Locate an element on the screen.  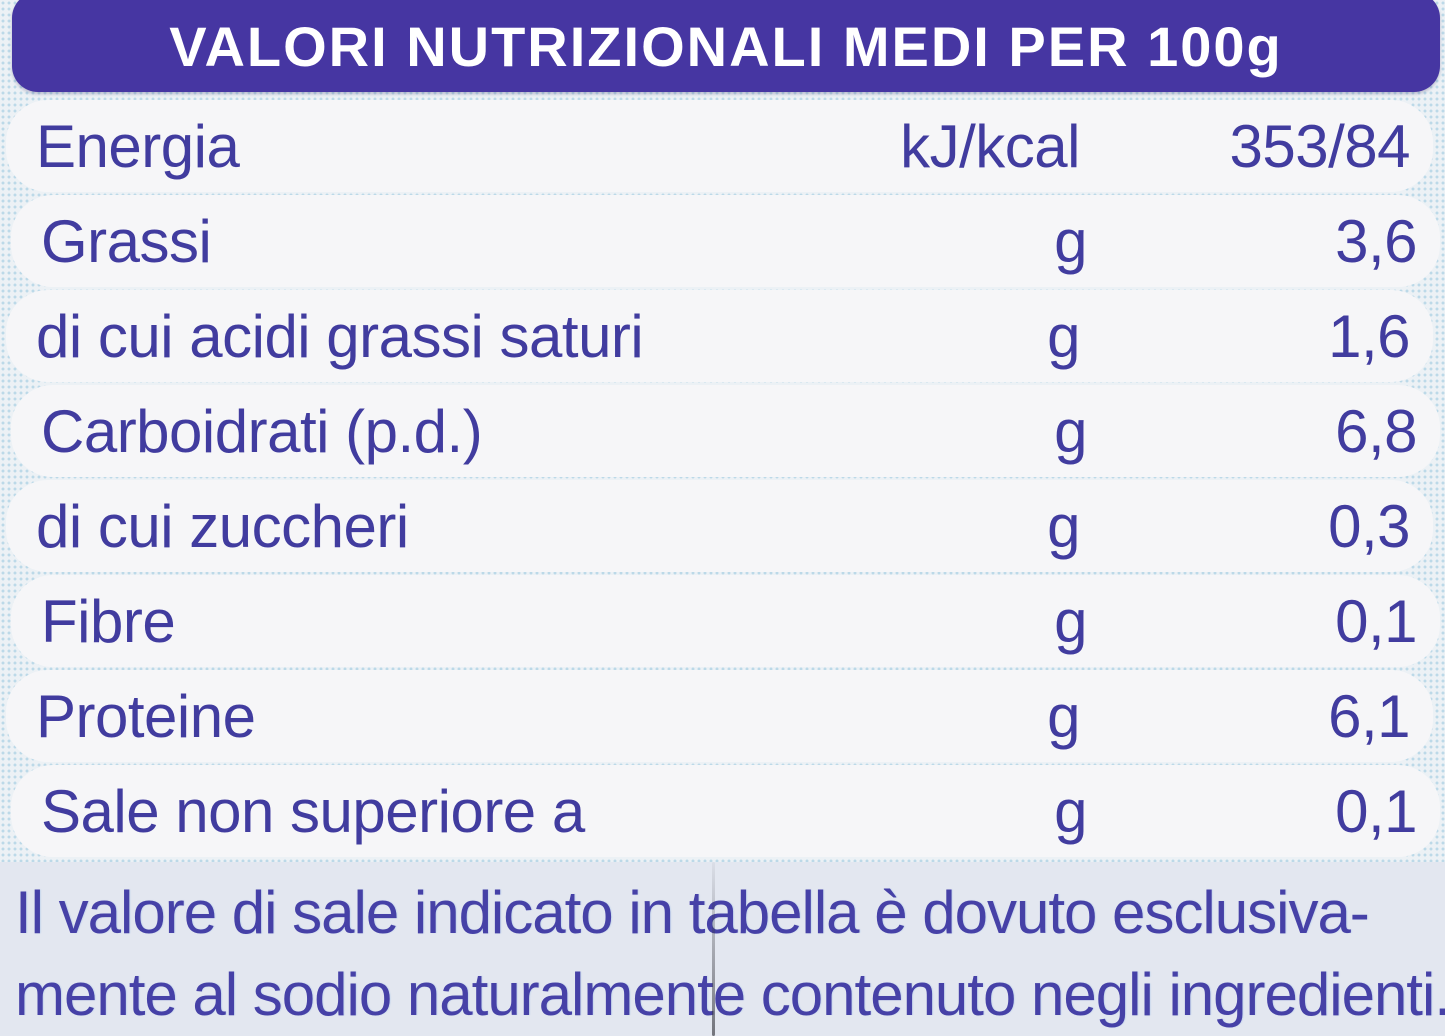
nutrient-name: Grassi is located at coordinates (126, 241).